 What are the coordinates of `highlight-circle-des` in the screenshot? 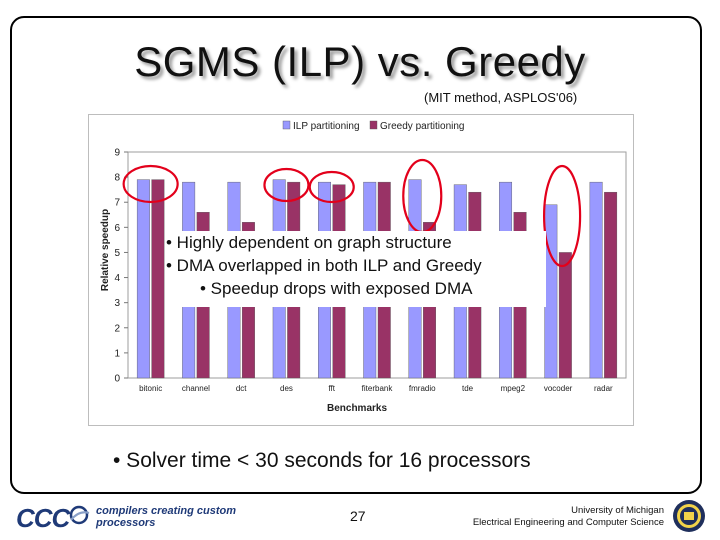 It's located at (286, 185).